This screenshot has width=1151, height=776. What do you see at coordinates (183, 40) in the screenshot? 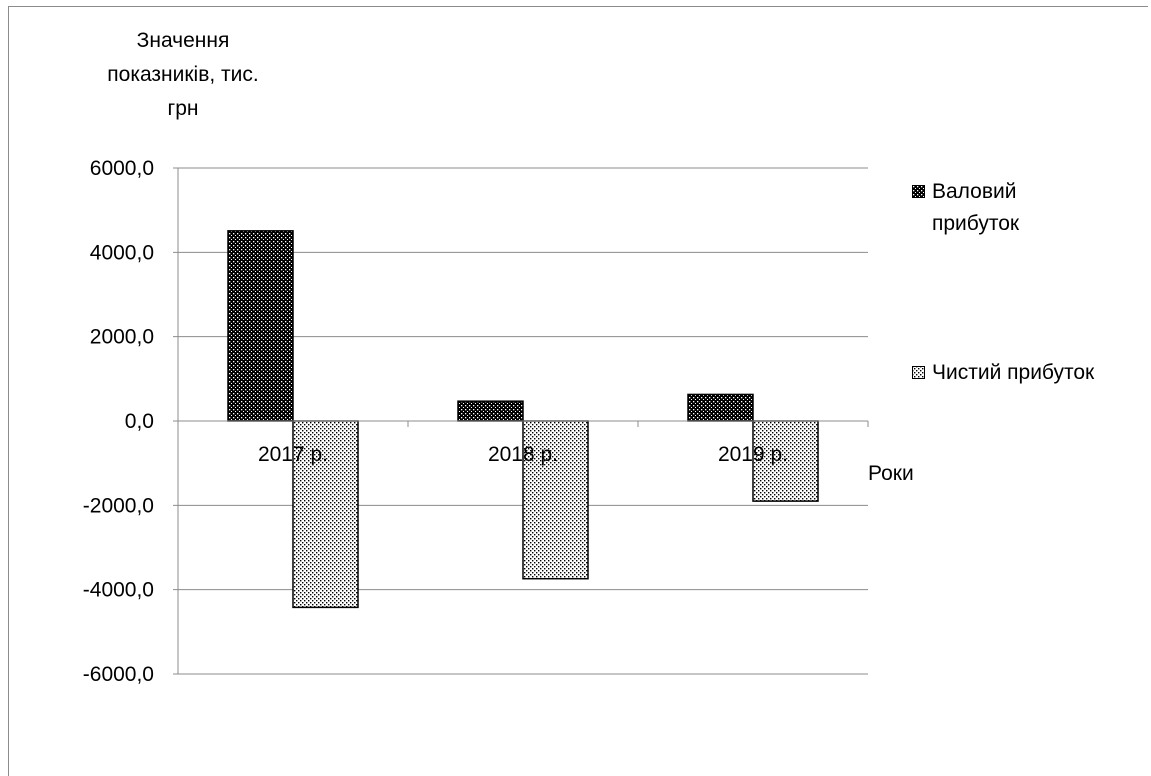
I see `y-axis-title-line-1: Значення` at bounding box center [183, 40].